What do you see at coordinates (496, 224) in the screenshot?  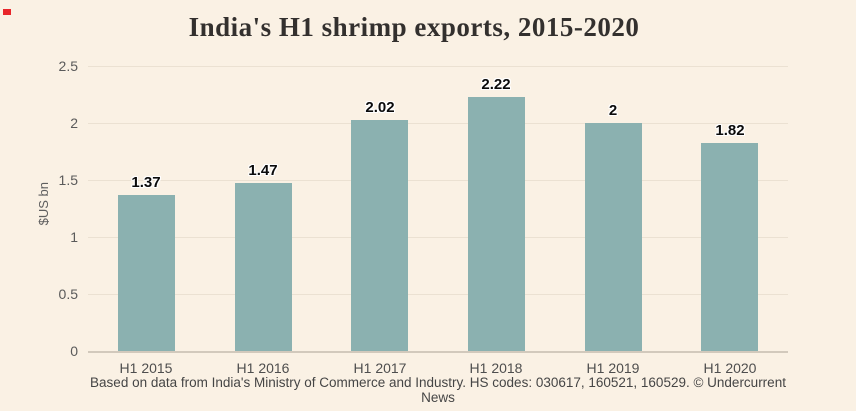 I see `bar-h1-2018` at bounding box center [496, 224].